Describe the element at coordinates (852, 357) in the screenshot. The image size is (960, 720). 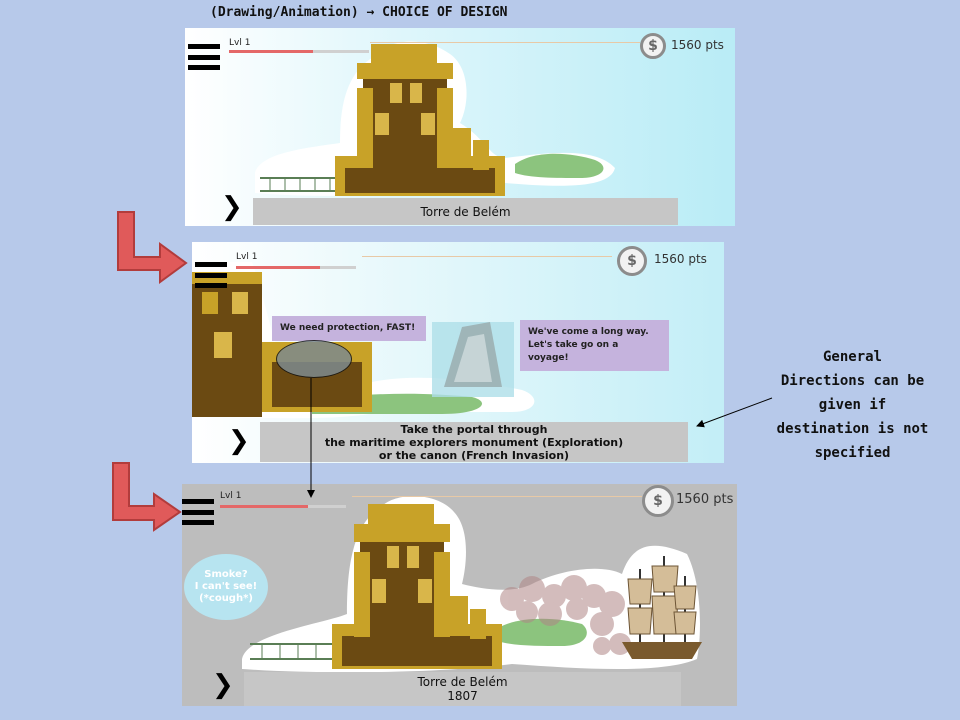
I see `side-note-line: General` at that location.